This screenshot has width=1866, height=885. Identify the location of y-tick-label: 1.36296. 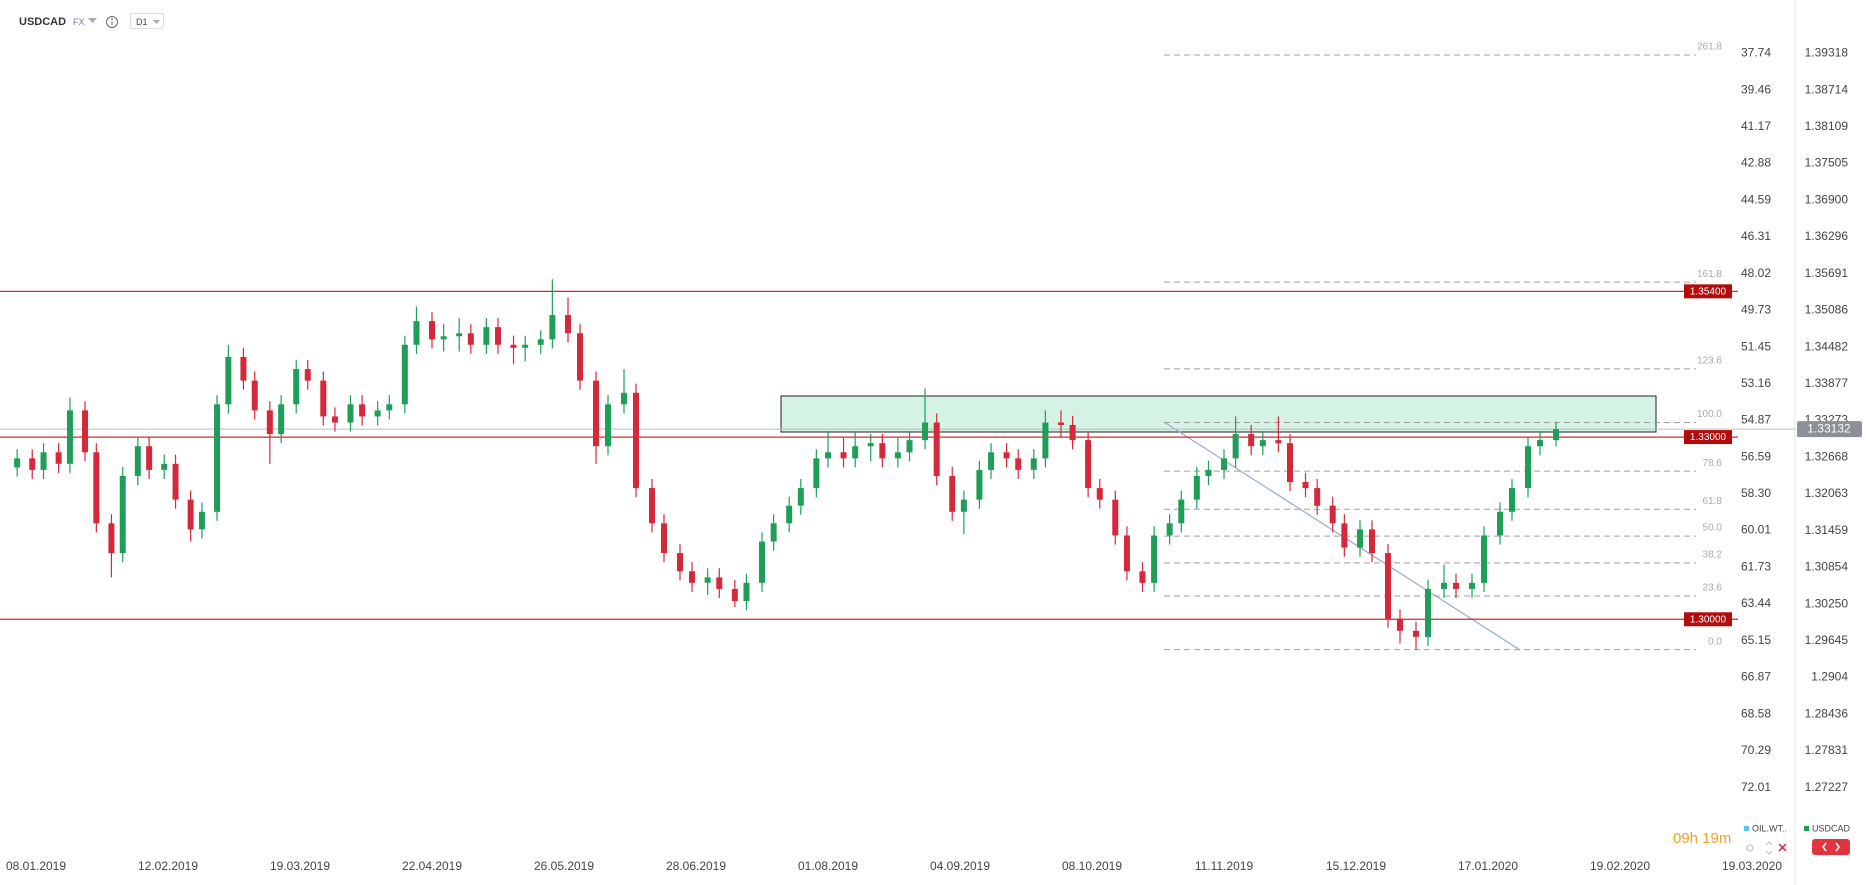
(1827, 236).